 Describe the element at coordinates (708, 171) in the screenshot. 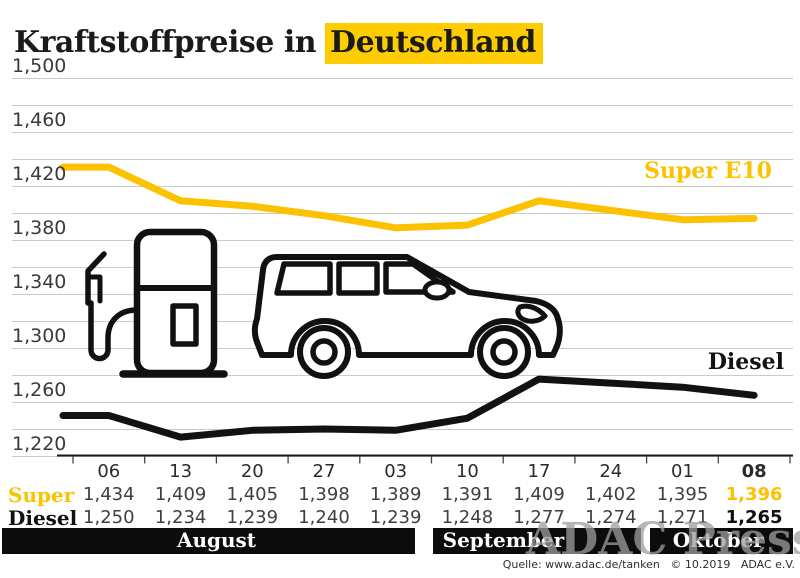

I see `series-label-super-e10: Super E10` at that location.